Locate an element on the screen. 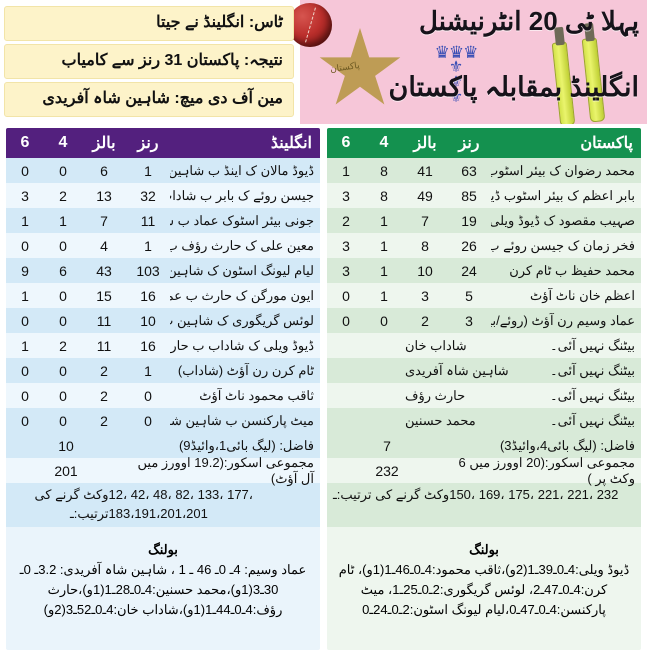 Image resolution: width=647 pixels, height=653 pixels. england-header-runs: رنز is located at coordinates (148, 143).